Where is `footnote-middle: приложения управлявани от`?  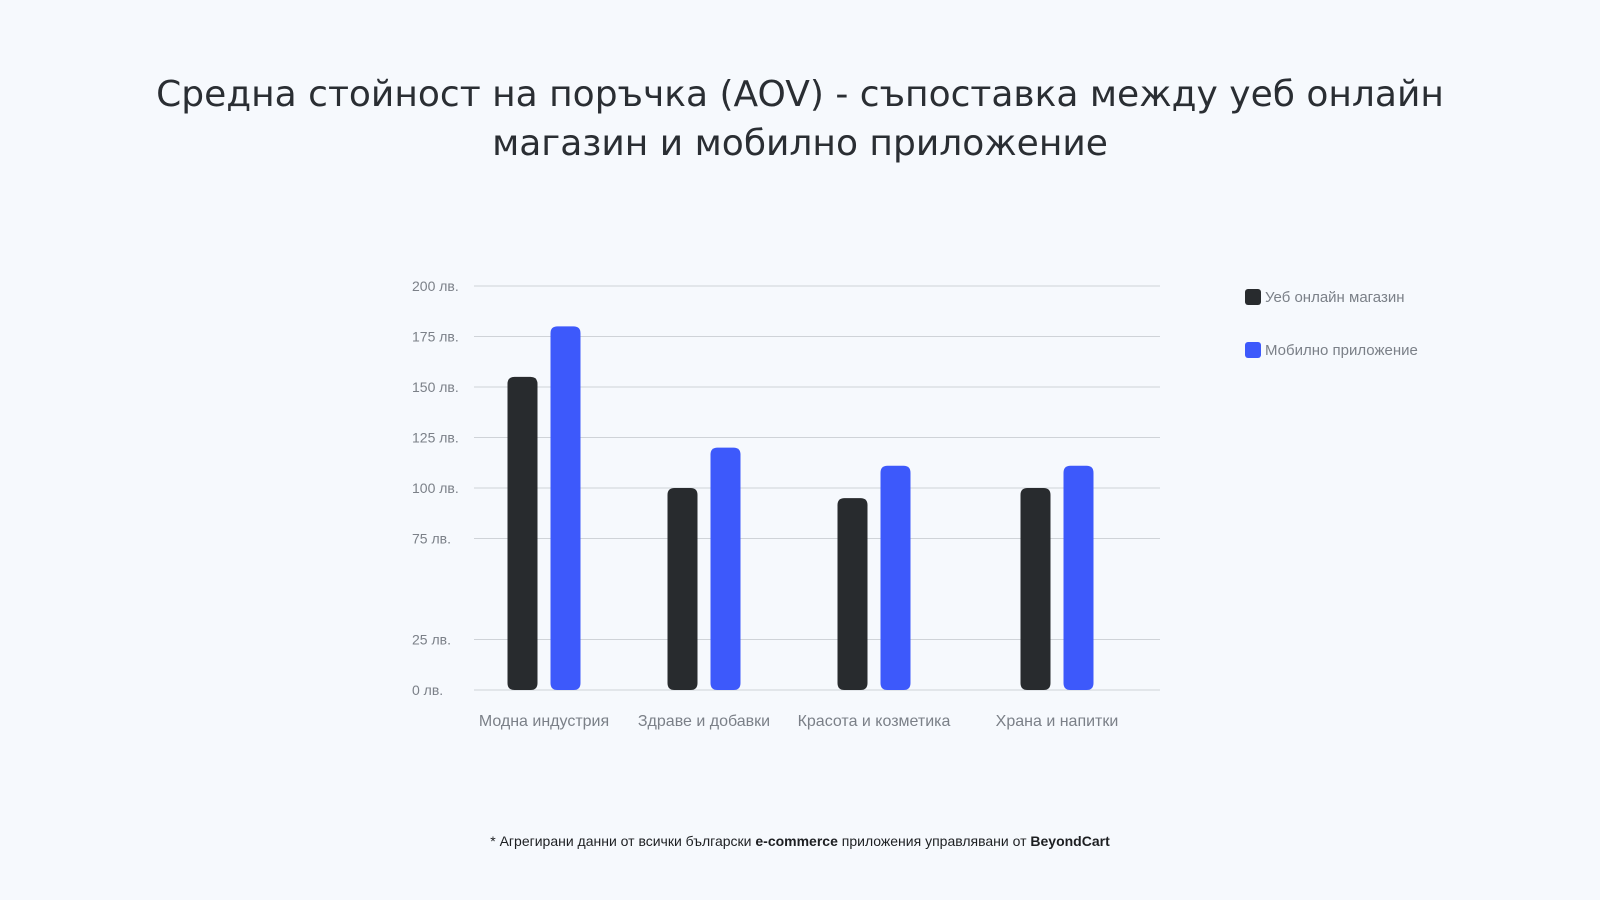
footnote-middle: приложения управлявани от is located at coordinates (934, 841).